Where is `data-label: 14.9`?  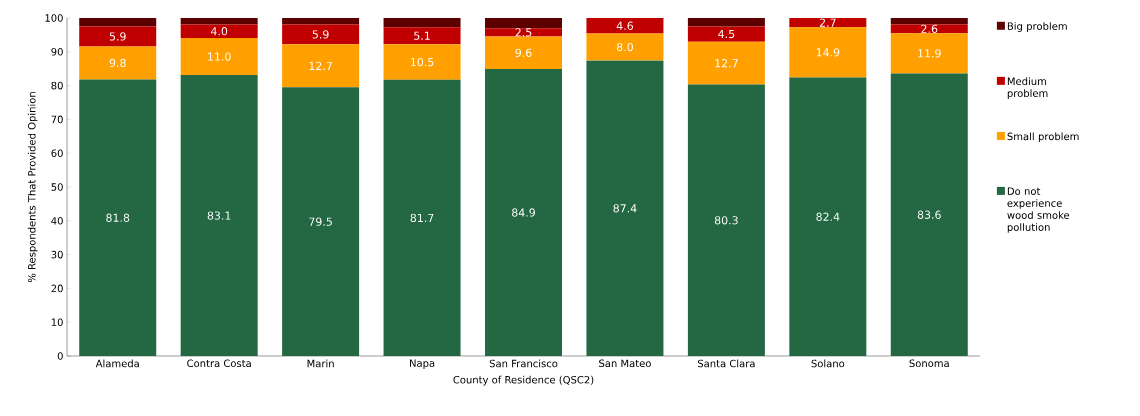 data-label: 14.9 is located at coordinates (828, 52).